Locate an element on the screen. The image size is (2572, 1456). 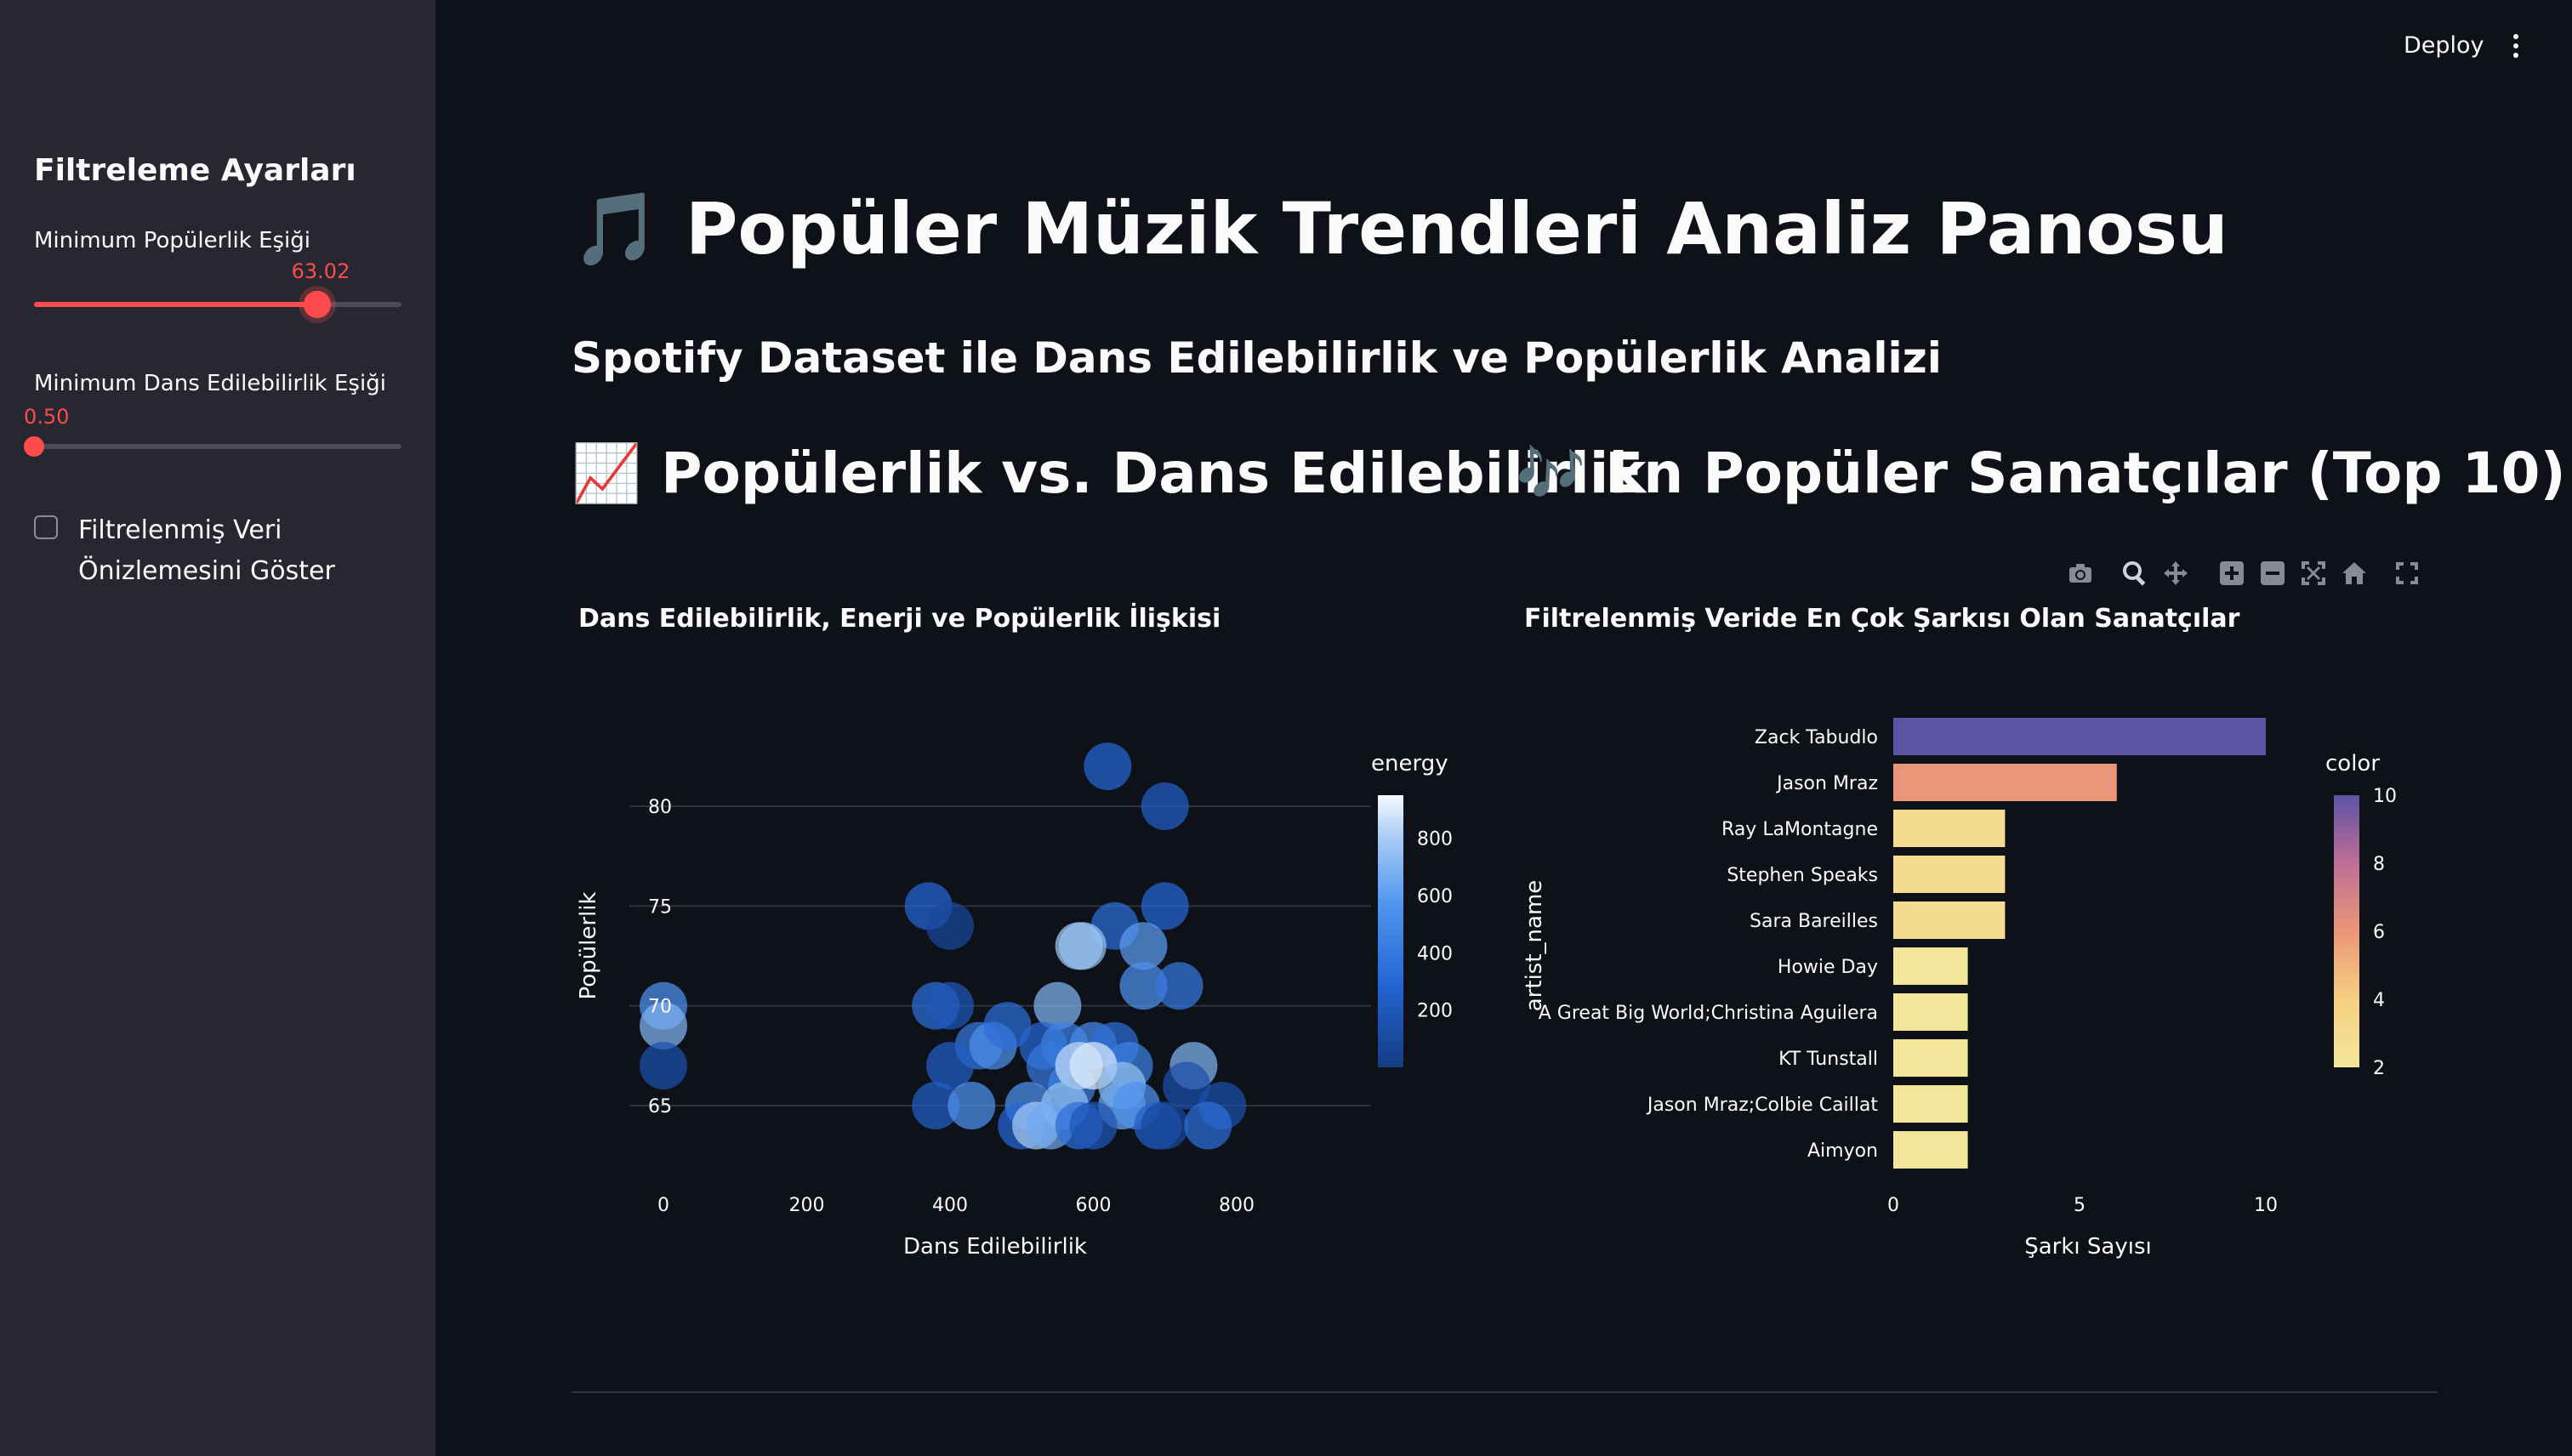
camera-icon is located at coordinates (2081, 573).